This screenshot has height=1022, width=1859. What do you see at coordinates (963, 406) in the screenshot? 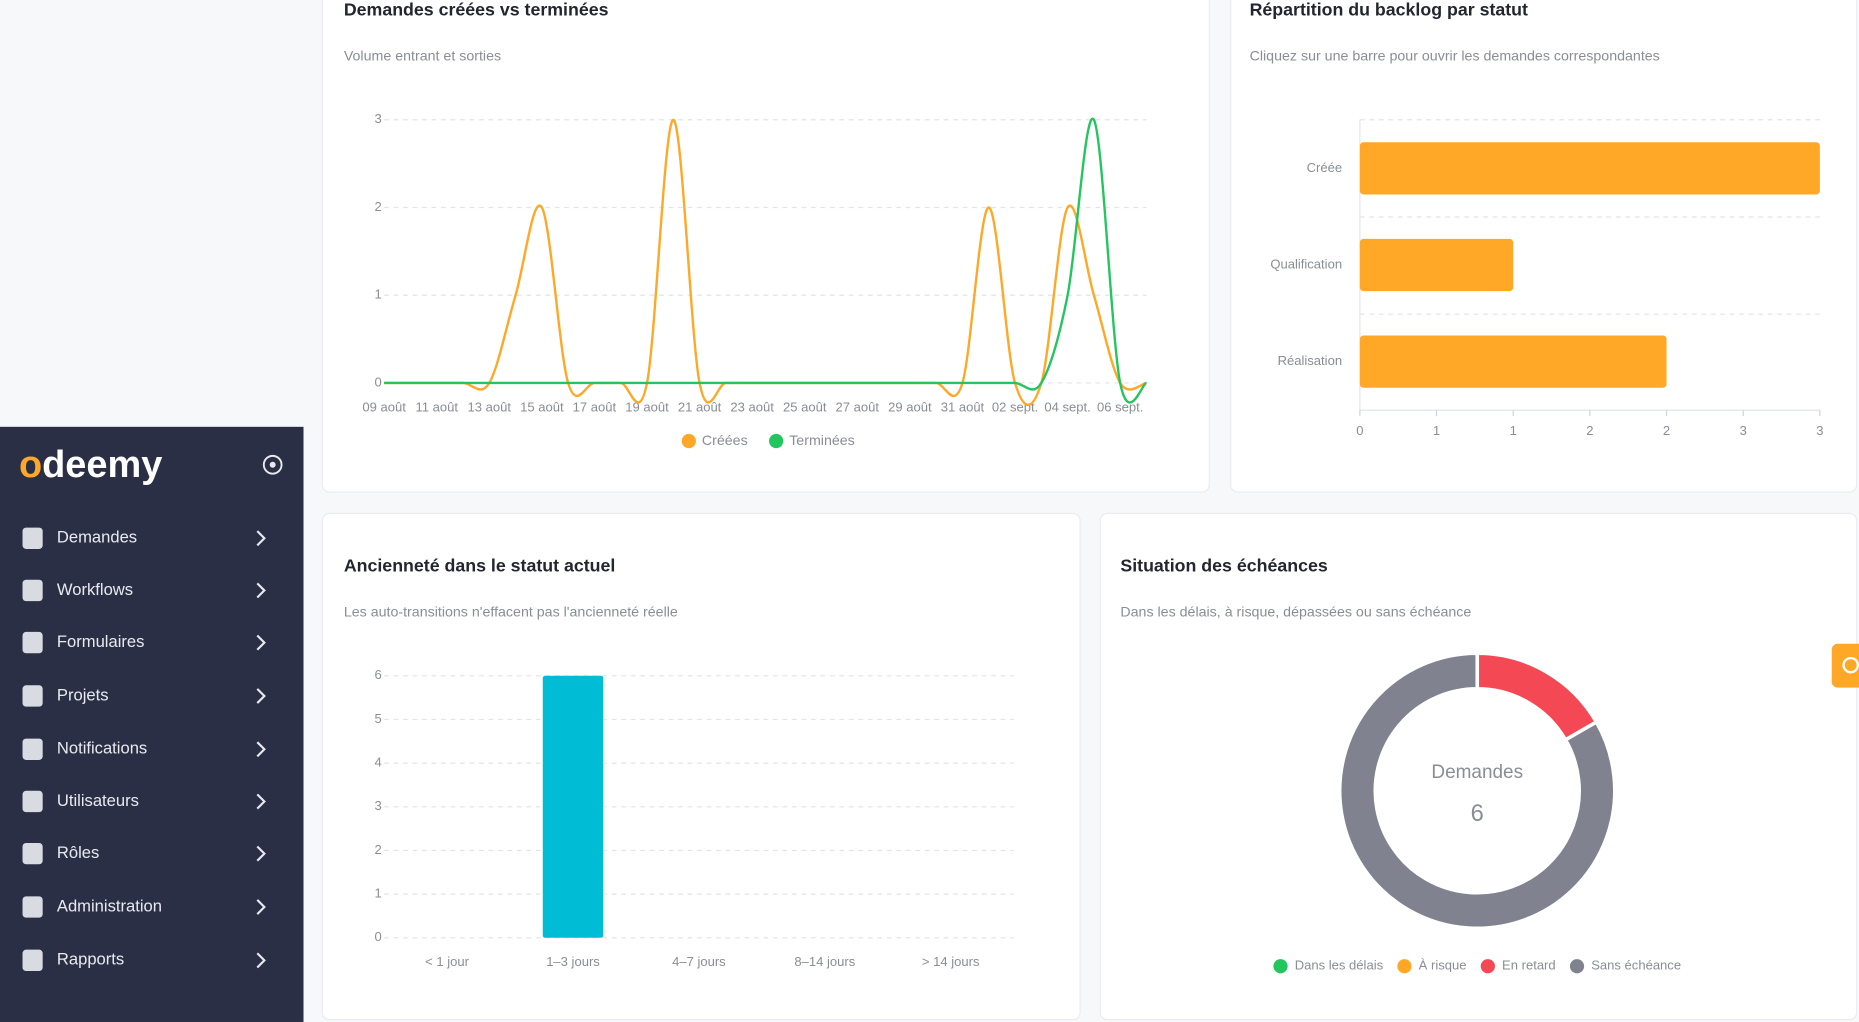
I see `x-tick-label: 31 août` at bounding box center [963, 406].